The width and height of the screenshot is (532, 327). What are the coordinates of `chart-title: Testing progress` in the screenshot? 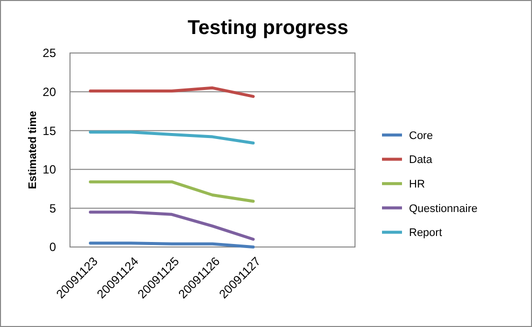 It's located at (268, 28).